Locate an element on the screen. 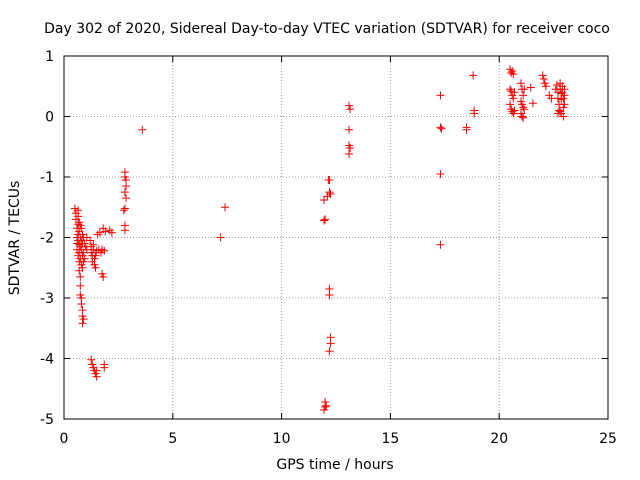 The width and height of the screenshot is (640, 480). y-tick-label: -5 is located at coordinates (47, 420).